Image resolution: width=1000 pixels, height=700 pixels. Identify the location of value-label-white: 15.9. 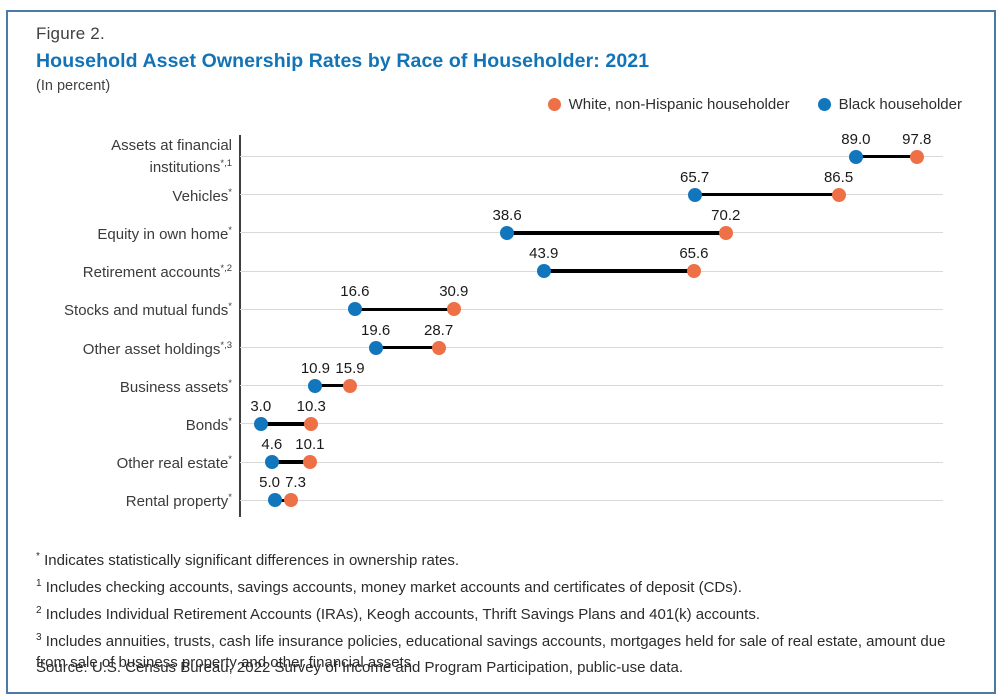
(350, 368).